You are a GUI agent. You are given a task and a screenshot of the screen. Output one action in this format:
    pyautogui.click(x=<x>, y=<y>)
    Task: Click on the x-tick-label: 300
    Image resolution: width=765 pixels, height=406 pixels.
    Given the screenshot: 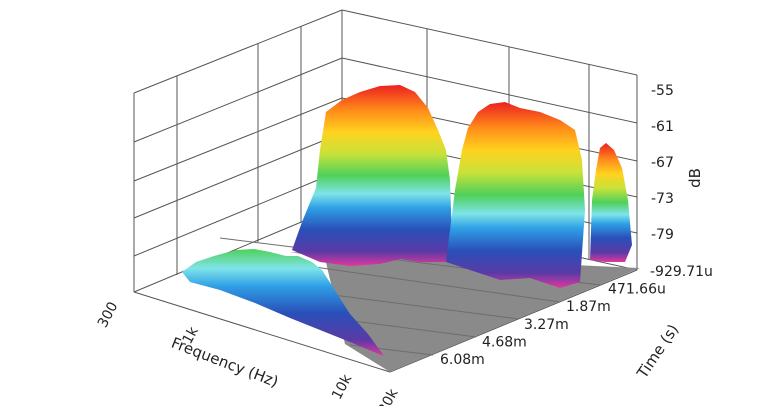 What is the action you would take?
    pyautogui.click(x=108, y=314)
    